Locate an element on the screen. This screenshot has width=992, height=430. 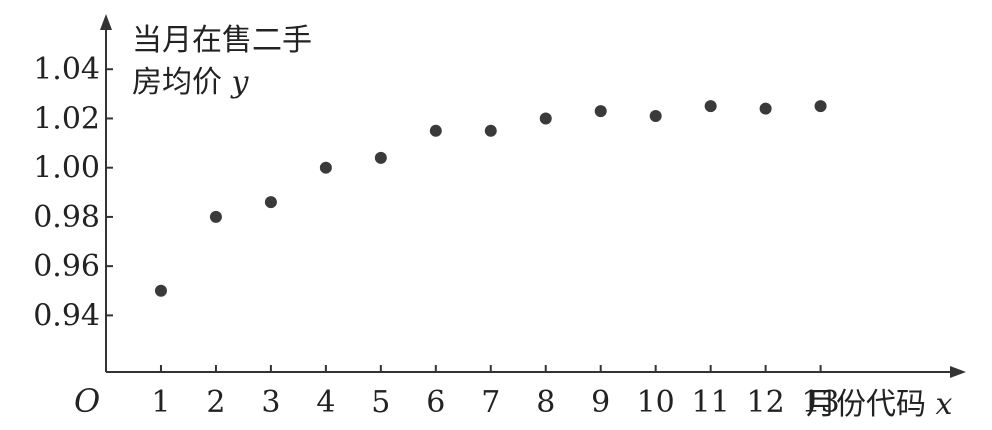
y-tick-label: 1.02 is located at coordinates (66, 118).